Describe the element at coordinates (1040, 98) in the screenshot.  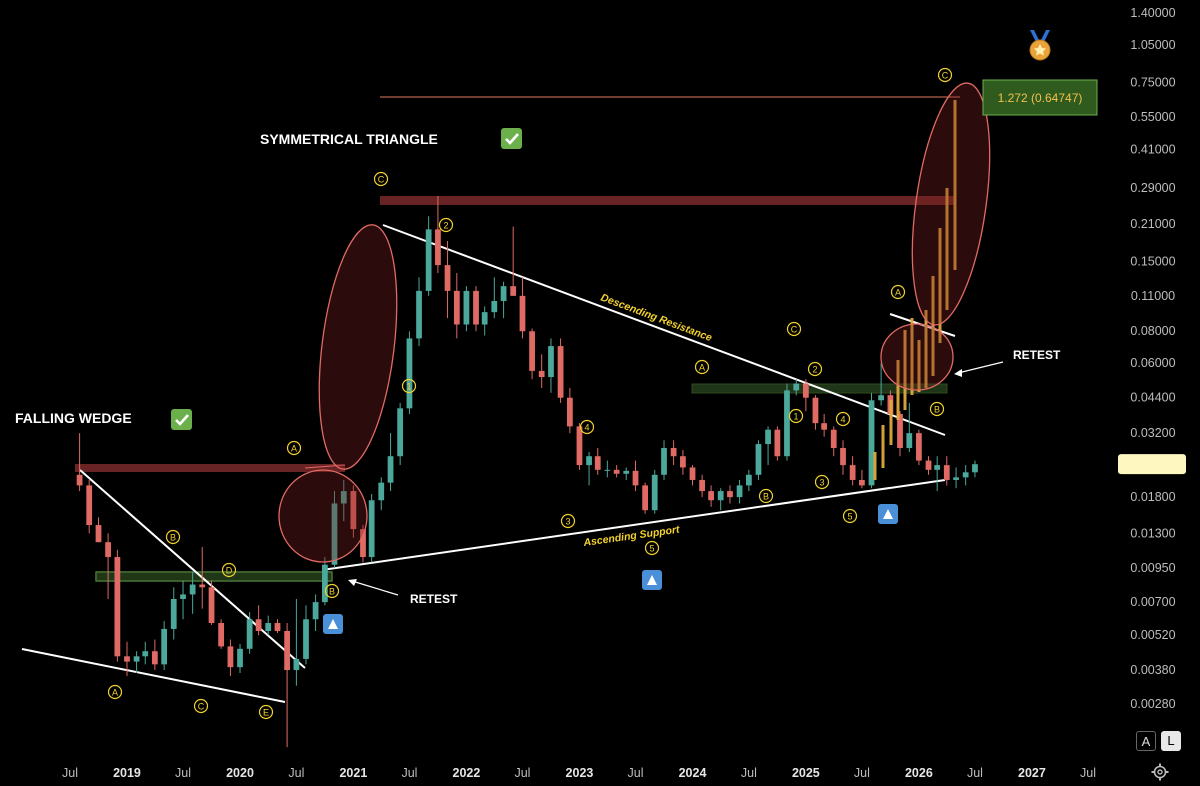
I see `fib-target-text: 1.272 (0.64747)` at that location.